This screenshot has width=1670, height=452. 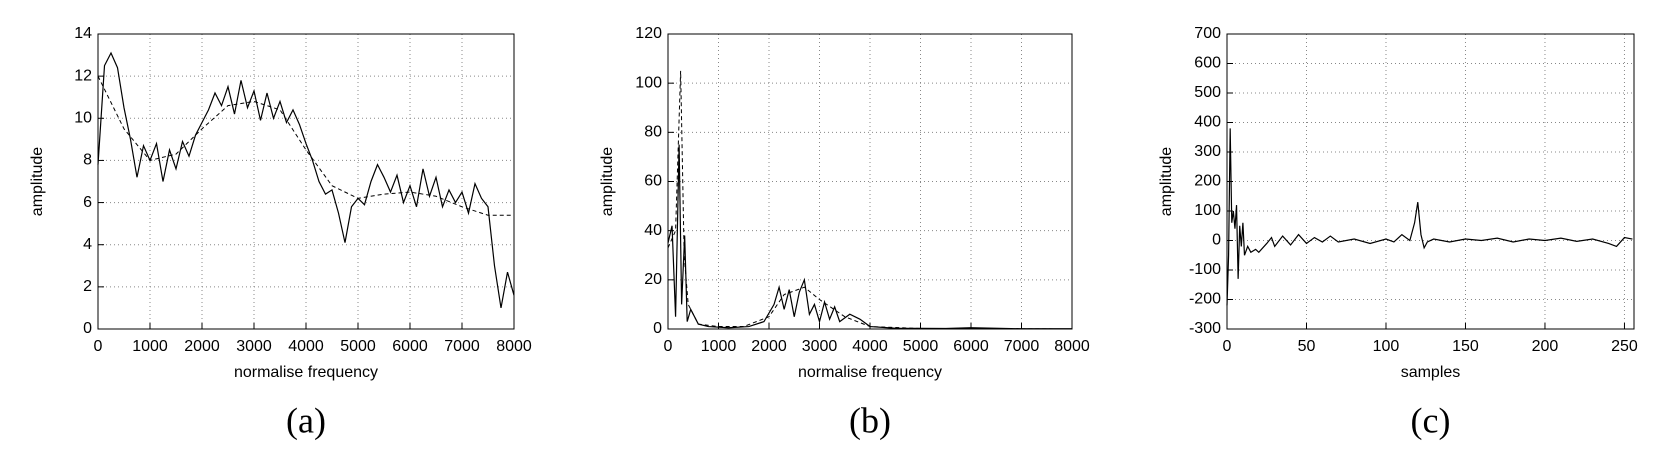 What do you see at coordinates (653, 132) in the screenshot?
I see `y-tick-label: 80` at bounding box center [653, 132].